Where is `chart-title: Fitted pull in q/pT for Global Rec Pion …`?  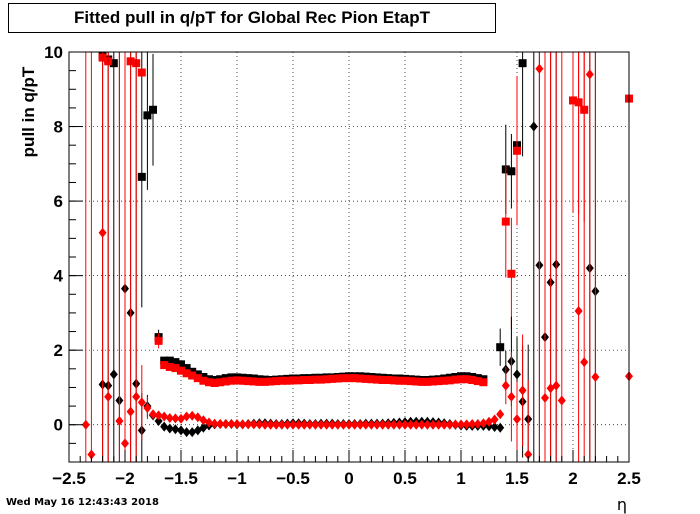 chart-title: Fitted pull in q/pT for Global Rec Pion … is located at coordinates (252, 17).